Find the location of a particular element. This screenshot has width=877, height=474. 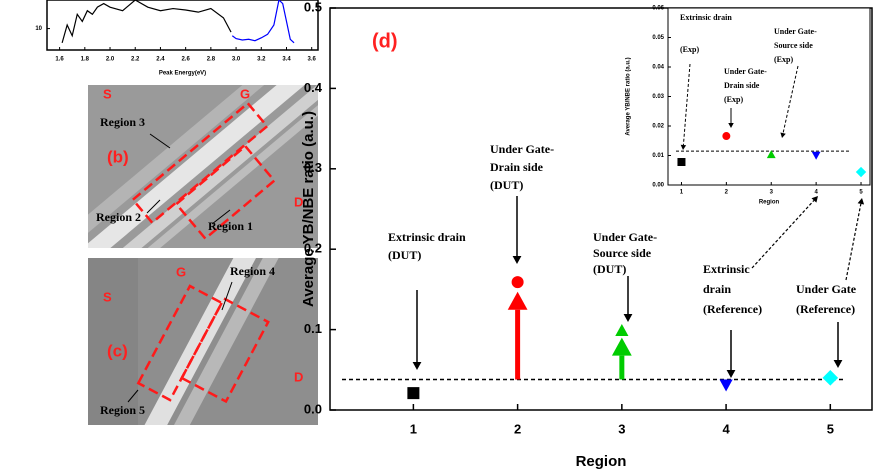

panel-label: (b) is located at coordinates (118, 156).